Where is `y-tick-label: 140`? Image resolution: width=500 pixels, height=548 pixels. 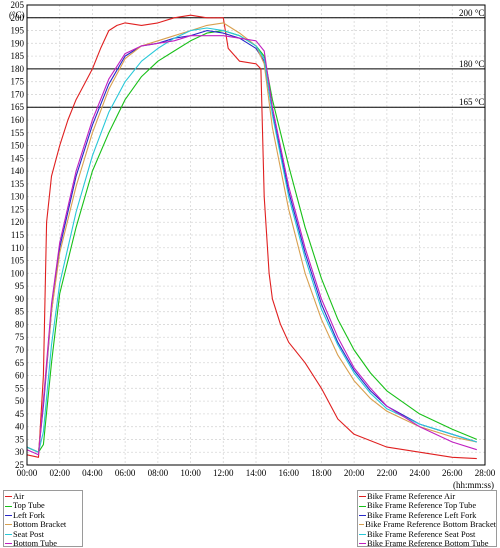
y-tick-label: 140 is located at coordinates (18, 171).